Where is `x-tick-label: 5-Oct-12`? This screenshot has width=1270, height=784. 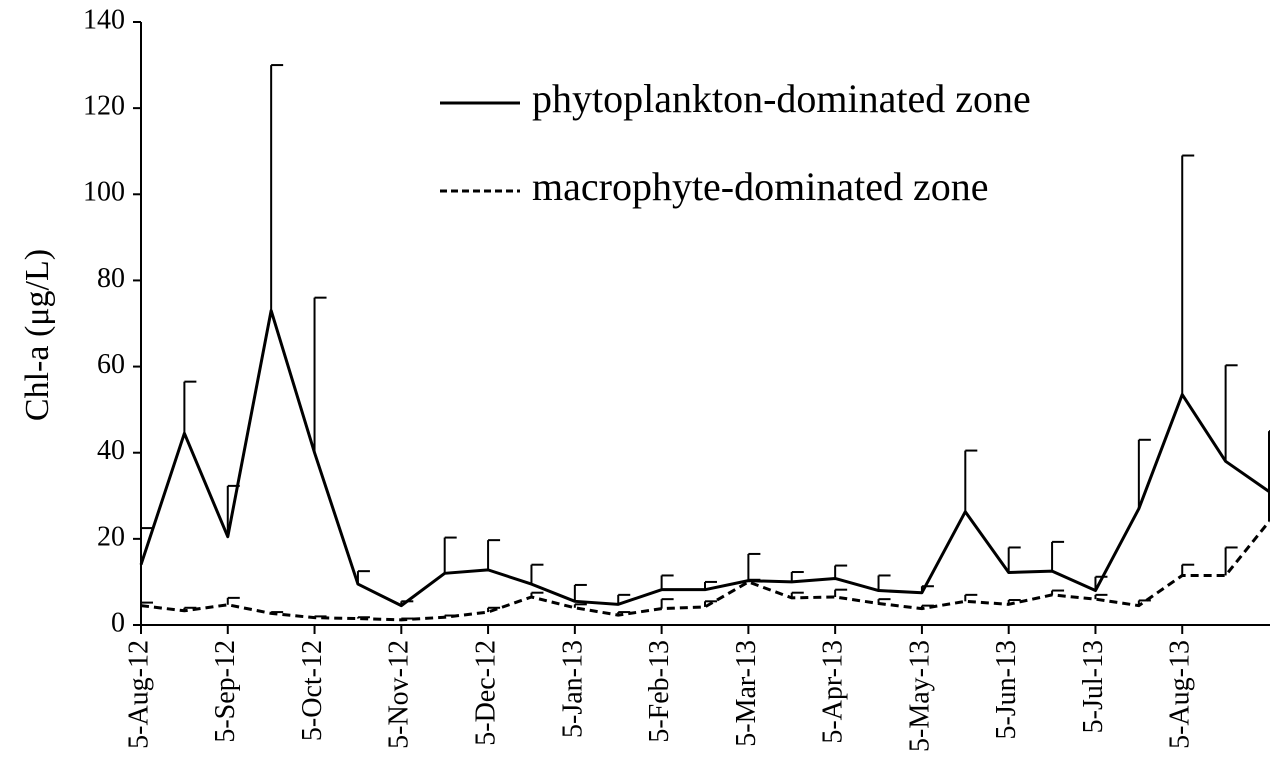
x-tick-label: 5-Oct-12 is located at coordinates (312, 690).